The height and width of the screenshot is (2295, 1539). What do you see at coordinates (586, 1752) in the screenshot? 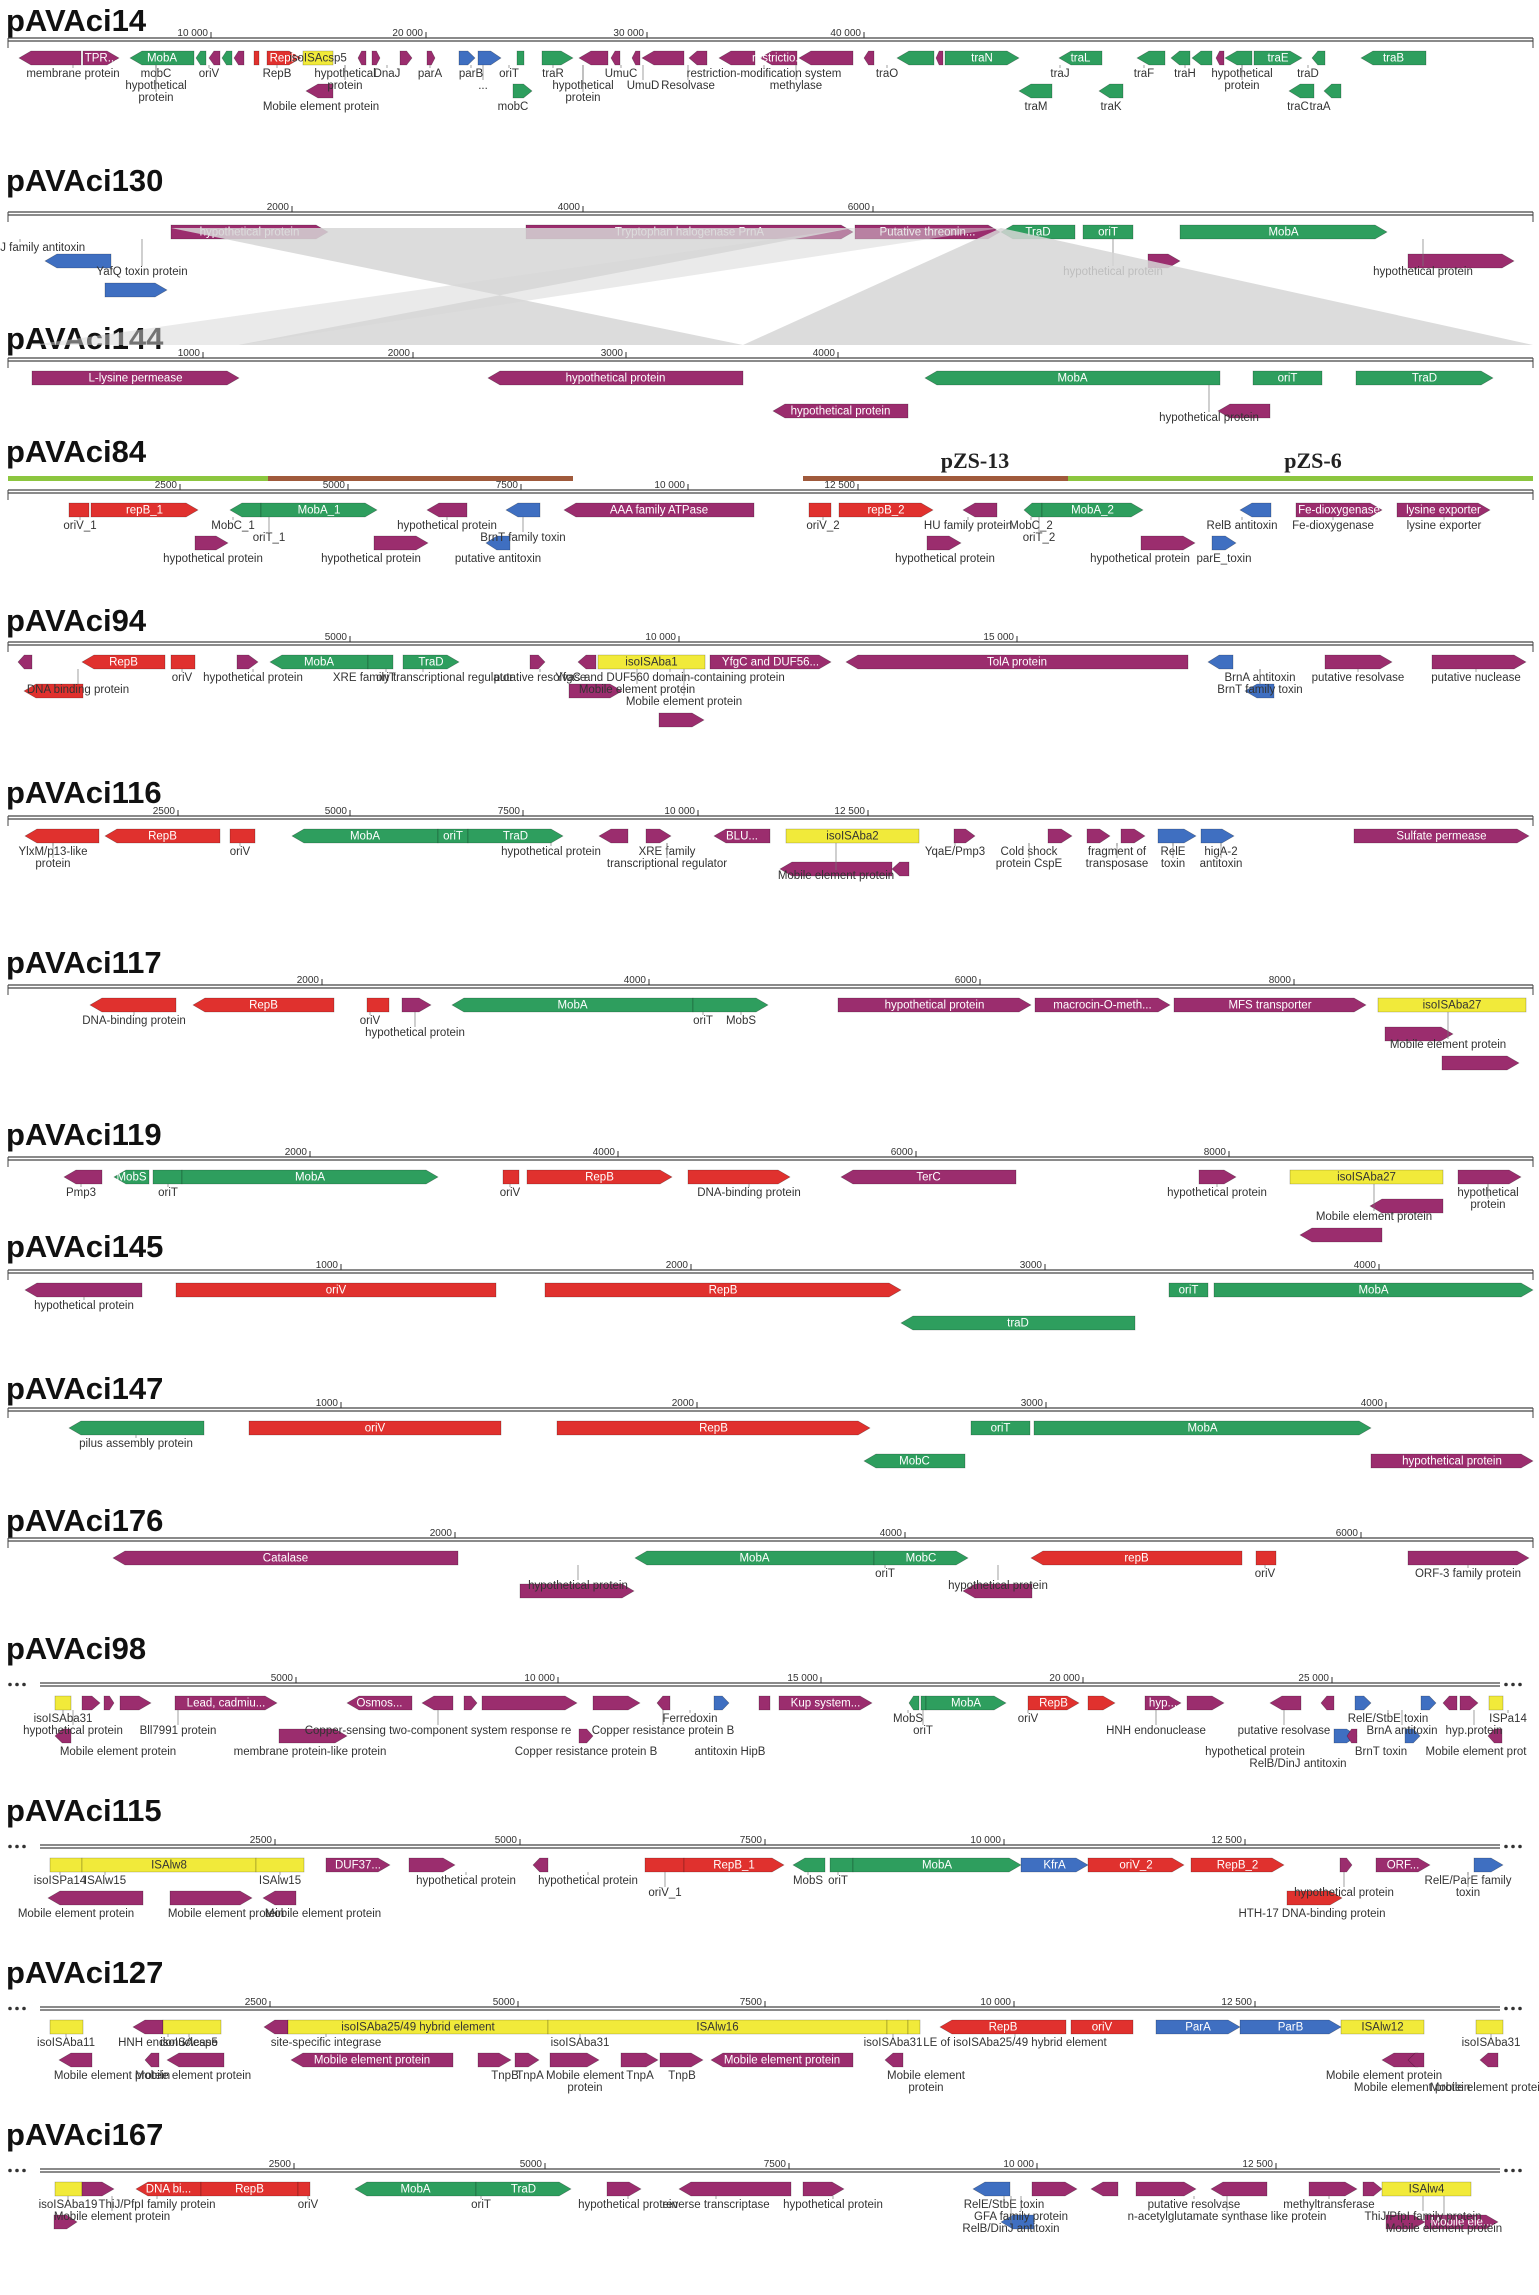
I see `feature-label: Copper resistance protein B` at bounding box center [586, 1752].